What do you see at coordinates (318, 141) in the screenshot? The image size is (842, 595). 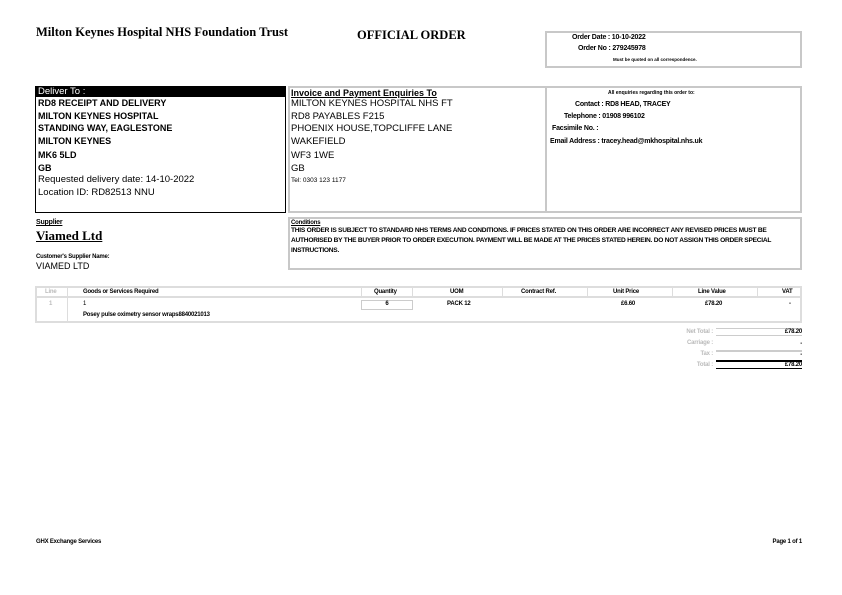 I see `invoice-line: WAKEFIELD` at bounding box center [318, 141].